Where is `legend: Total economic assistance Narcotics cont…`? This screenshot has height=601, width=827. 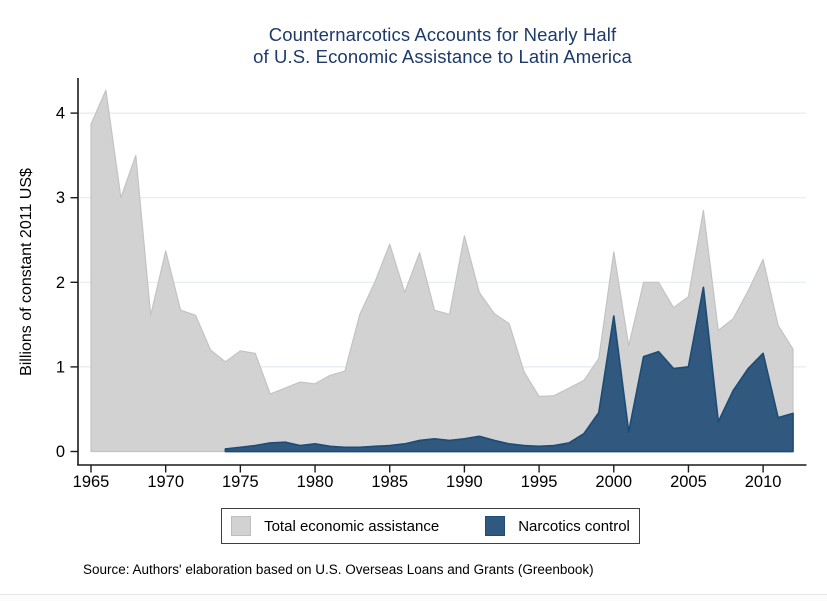
legend: Total economic assistance Narcotics cont… is located at coordinates (430, 526).